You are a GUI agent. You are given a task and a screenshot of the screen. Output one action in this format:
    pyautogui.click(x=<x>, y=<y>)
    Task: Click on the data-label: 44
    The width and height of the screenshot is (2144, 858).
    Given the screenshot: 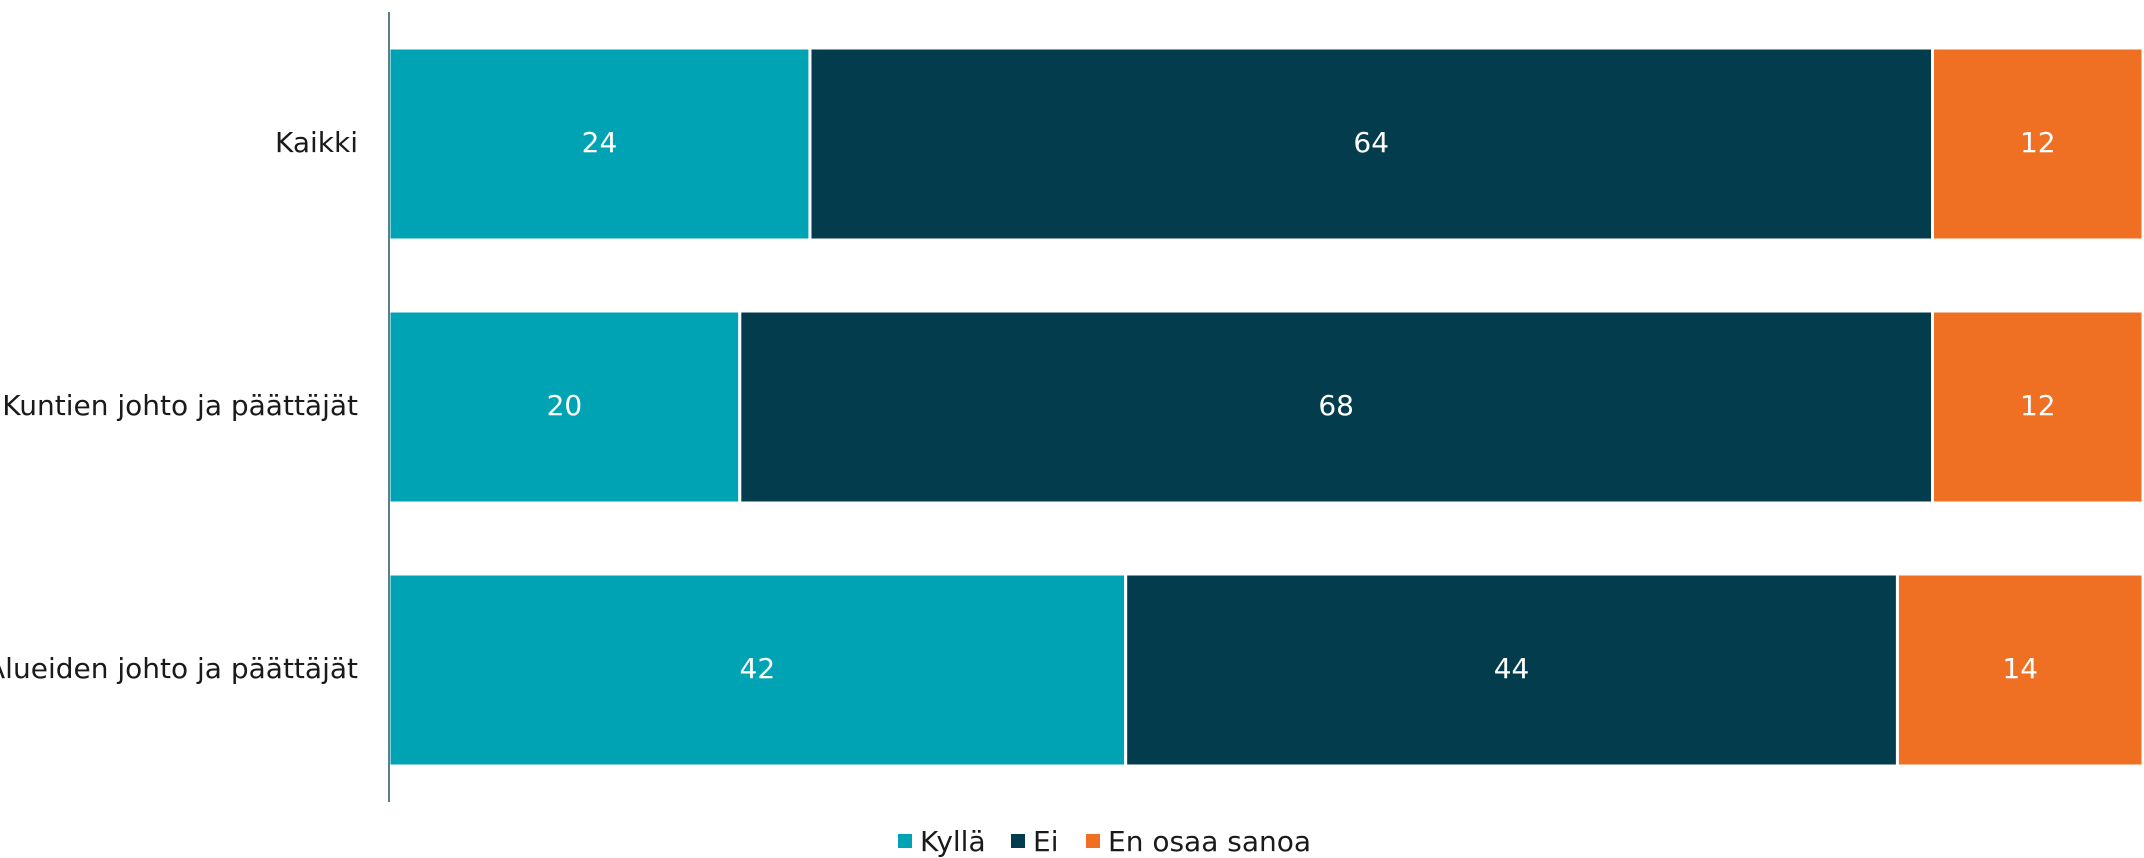 What is the action you would take?
    pyautogui.click(x=1512, y=668)
    